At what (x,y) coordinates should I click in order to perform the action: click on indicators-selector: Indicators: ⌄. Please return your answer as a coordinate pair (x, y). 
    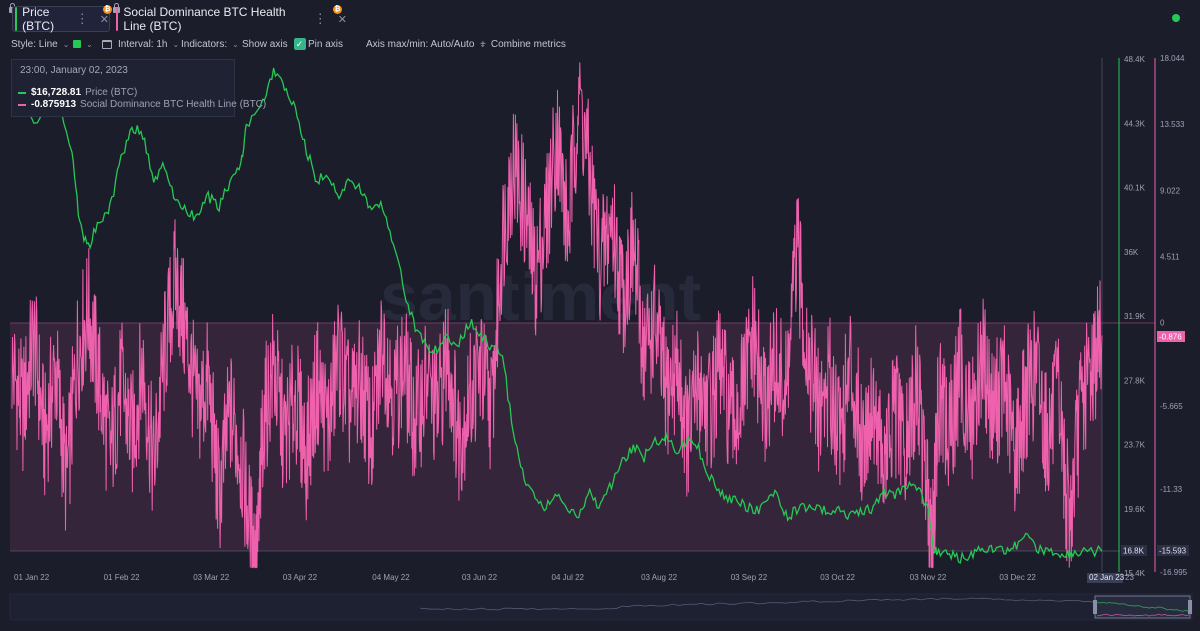
    Looking at the image, I should click on (210, 44).